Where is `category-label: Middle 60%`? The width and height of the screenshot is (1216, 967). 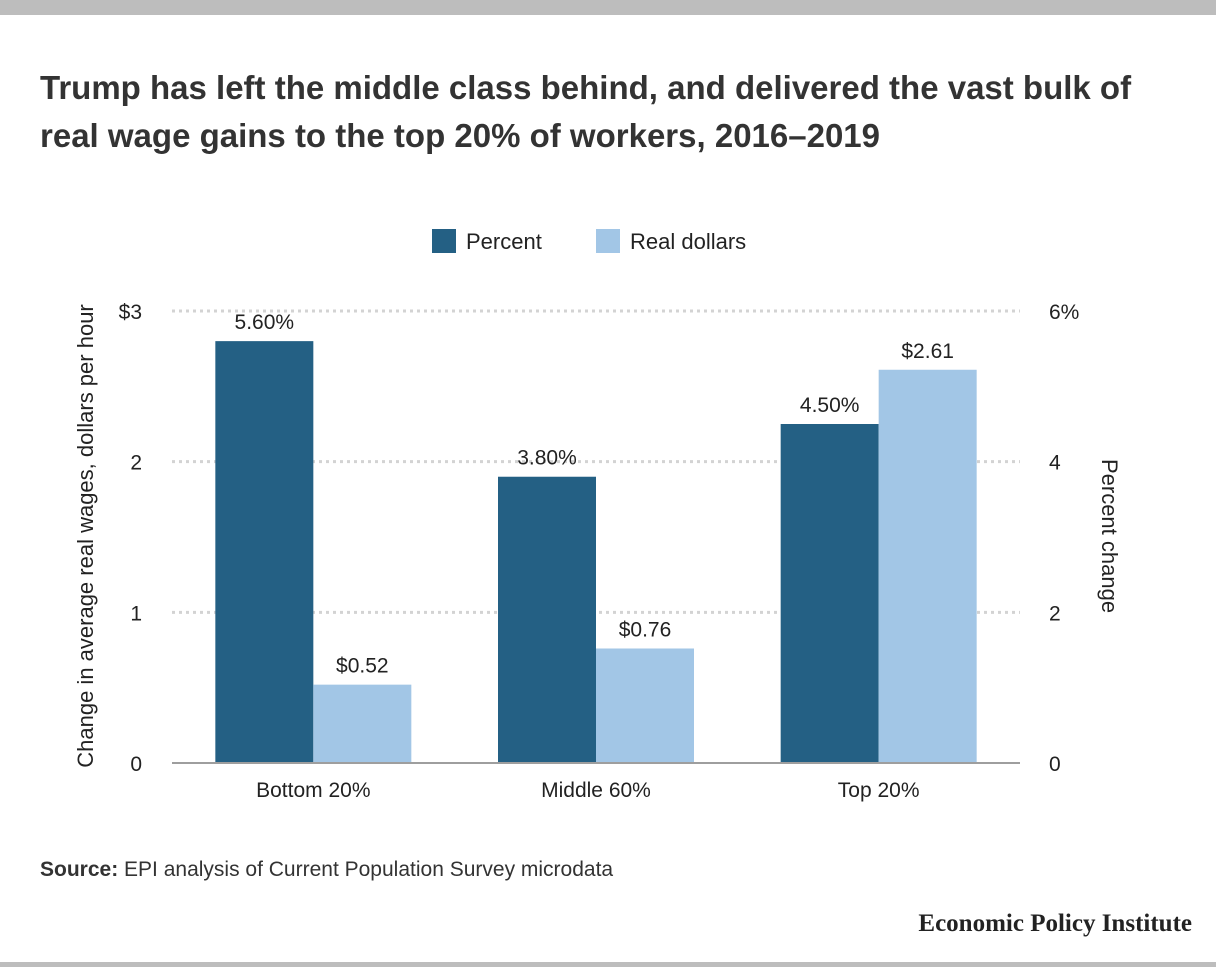 category-label: Middle 60% is located at coordinates (596, 790).